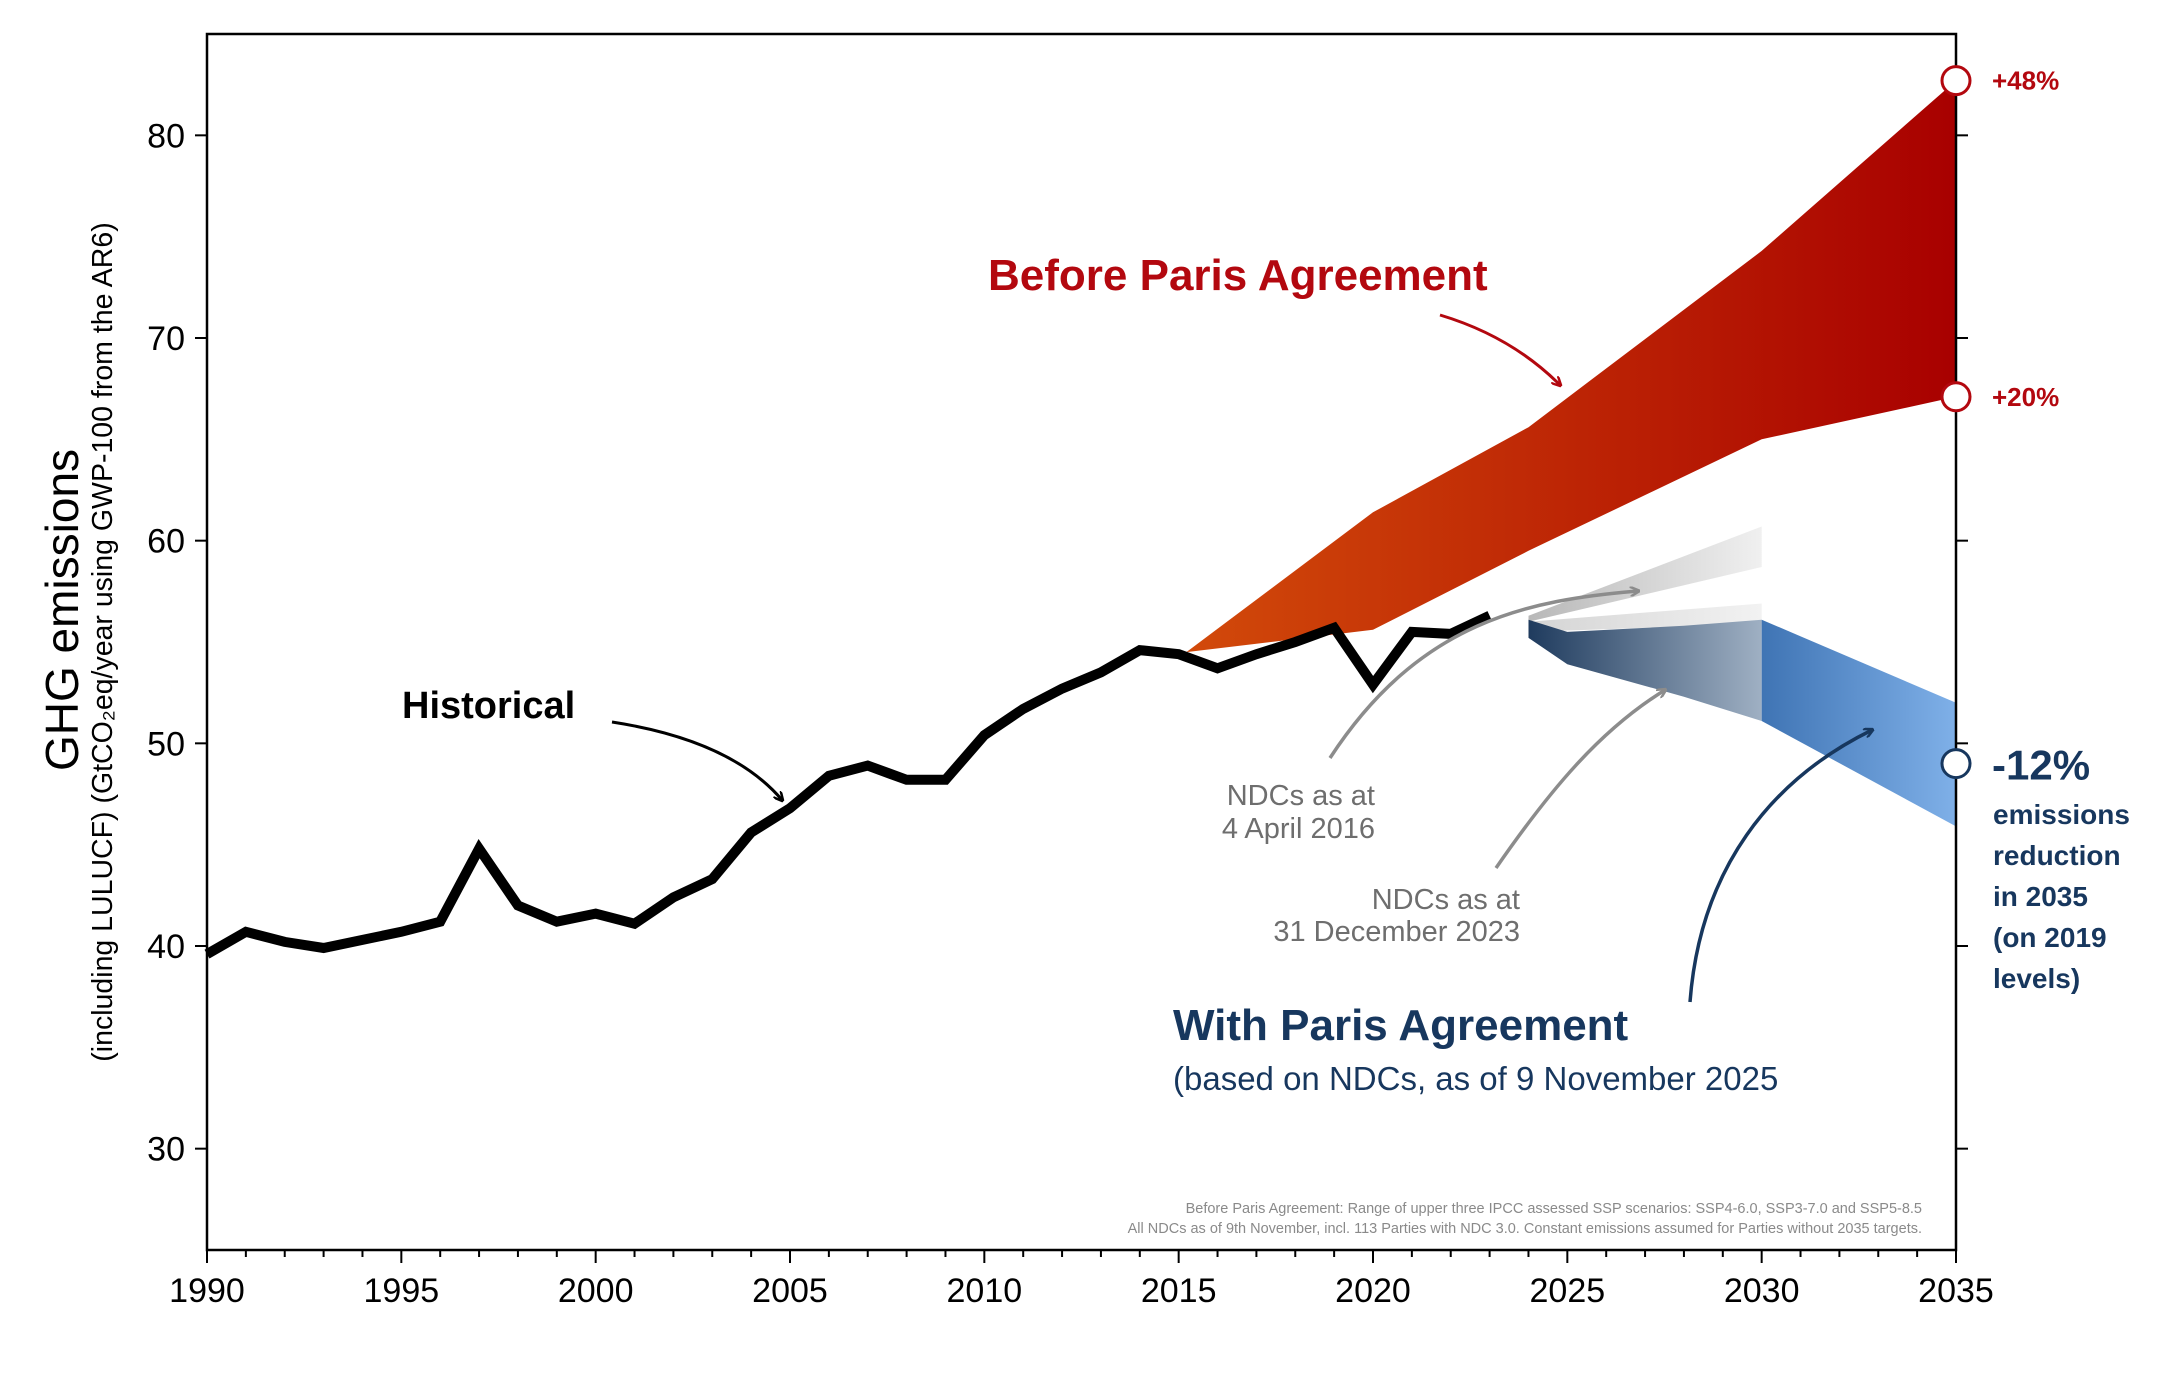 The image size is (2182, 1392). Describe the element at coordinates (166, 542) in the screenshot. I see `y-tick-label: 60` at that location.